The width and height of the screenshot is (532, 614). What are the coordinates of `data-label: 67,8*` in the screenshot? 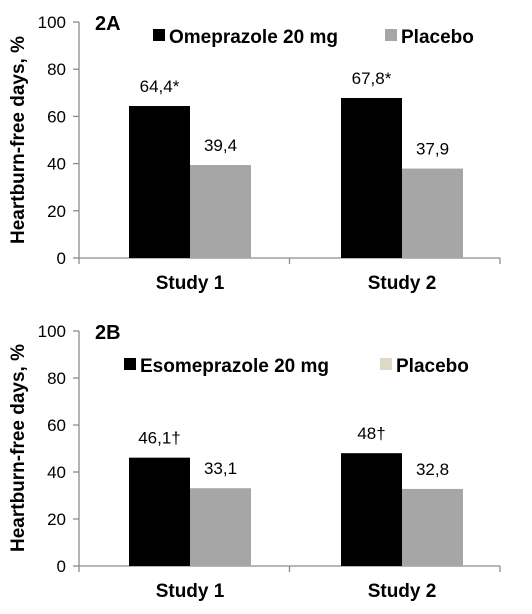 It's located at (372, 78).